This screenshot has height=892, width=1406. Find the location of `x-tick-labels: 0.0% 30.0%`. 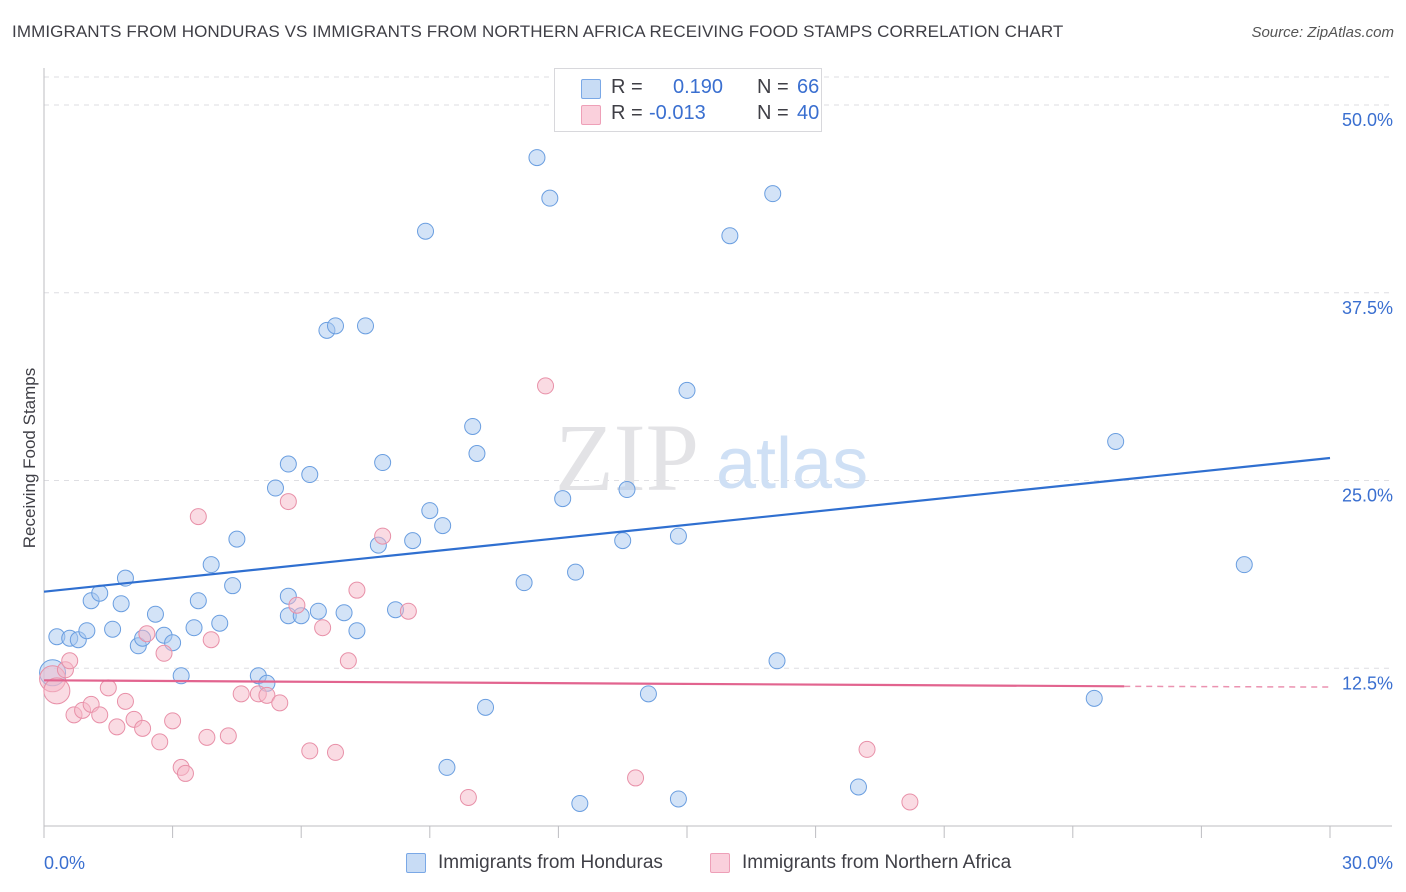

x-tick-labels: 0.0% 30.0% is located at coordinates (718, 863).